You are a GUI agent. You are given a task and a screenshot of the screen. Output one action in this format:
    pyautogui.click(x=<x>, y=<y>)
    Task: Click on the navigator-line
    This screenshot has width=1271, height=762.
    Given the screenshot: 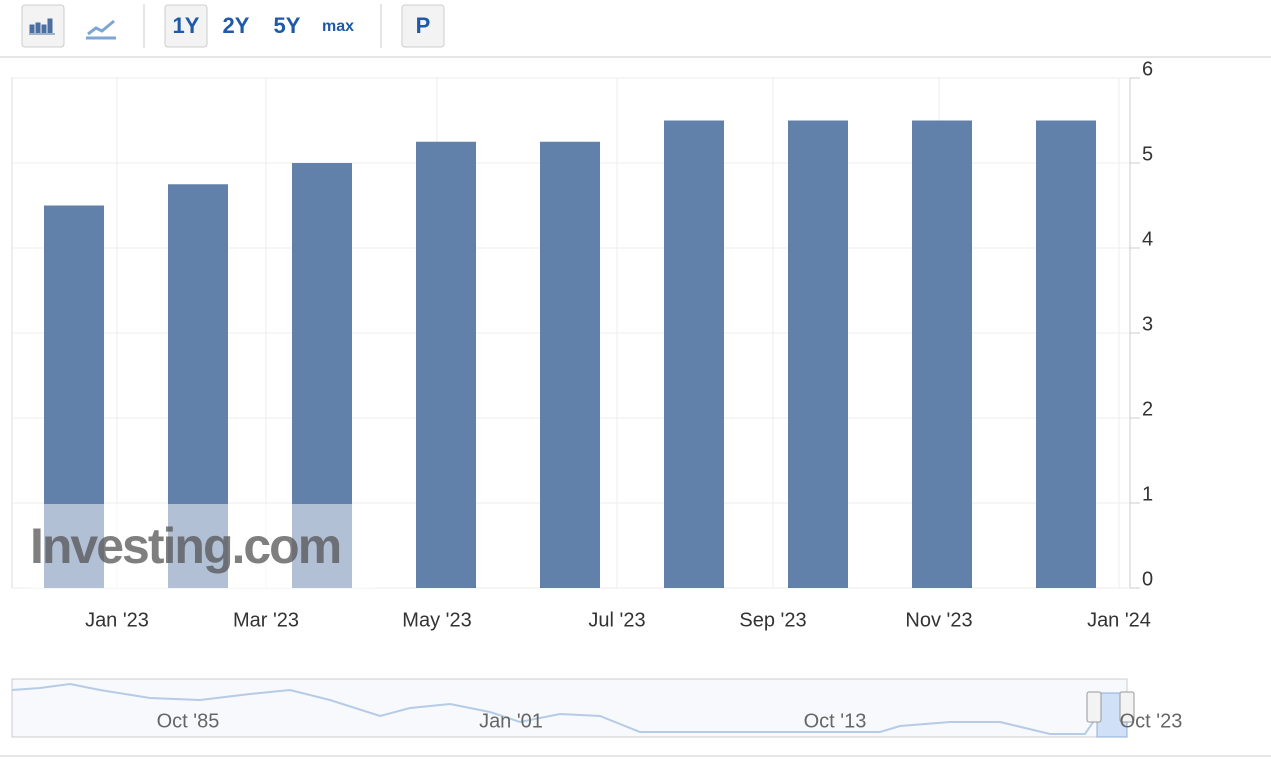 What is the action you would take?
    pyautogui.click(x=569, y=708)
    